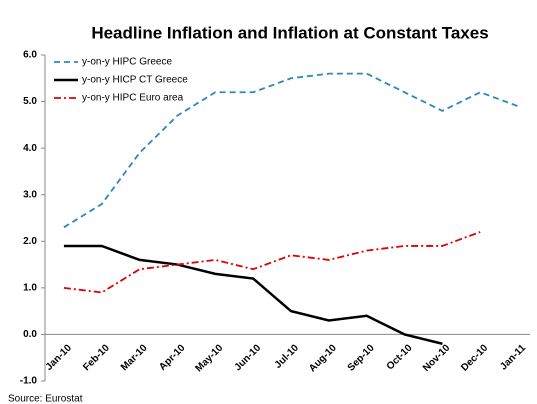 This screenshot has height=404, width=537. What do you see at coordinates (134, 357) in the screenshot?
I see `x-tick-label: Mar-10` at bounding box center [134, 357].